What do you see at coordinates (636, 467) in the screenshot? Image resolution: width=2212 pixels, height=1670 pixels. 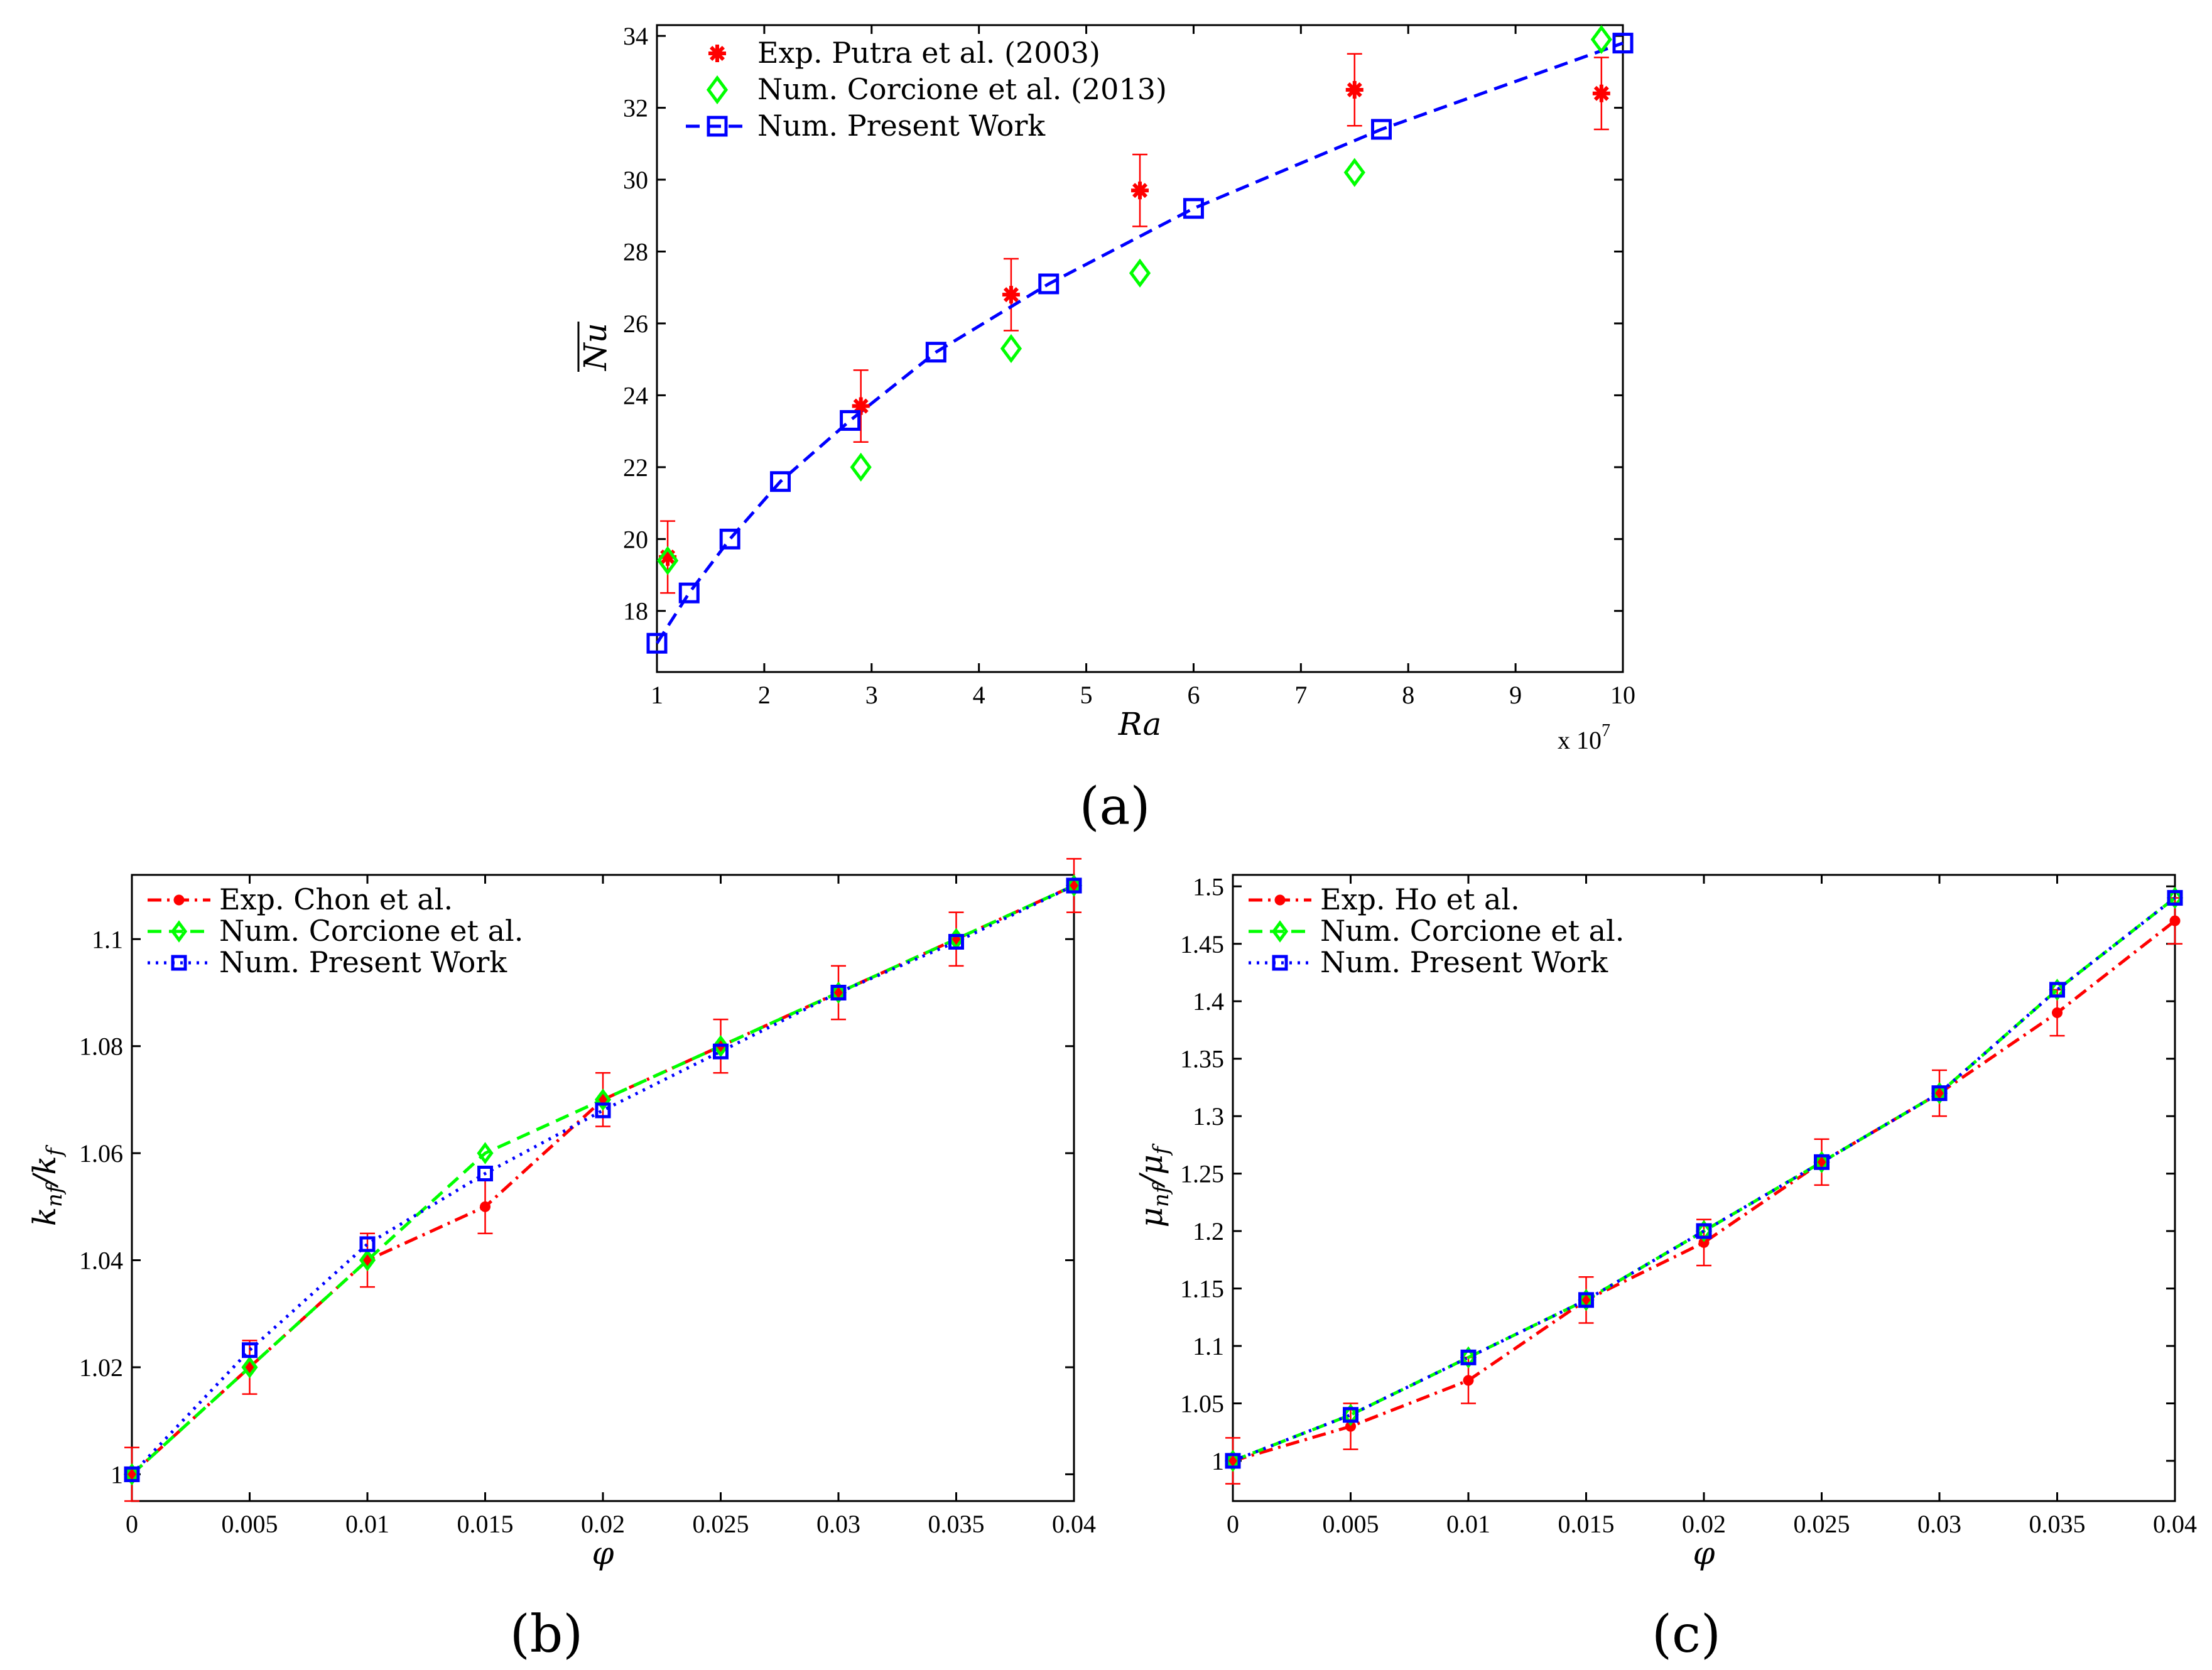 I see `y-tick-label-a: 22` at bounding box center [636, 467].